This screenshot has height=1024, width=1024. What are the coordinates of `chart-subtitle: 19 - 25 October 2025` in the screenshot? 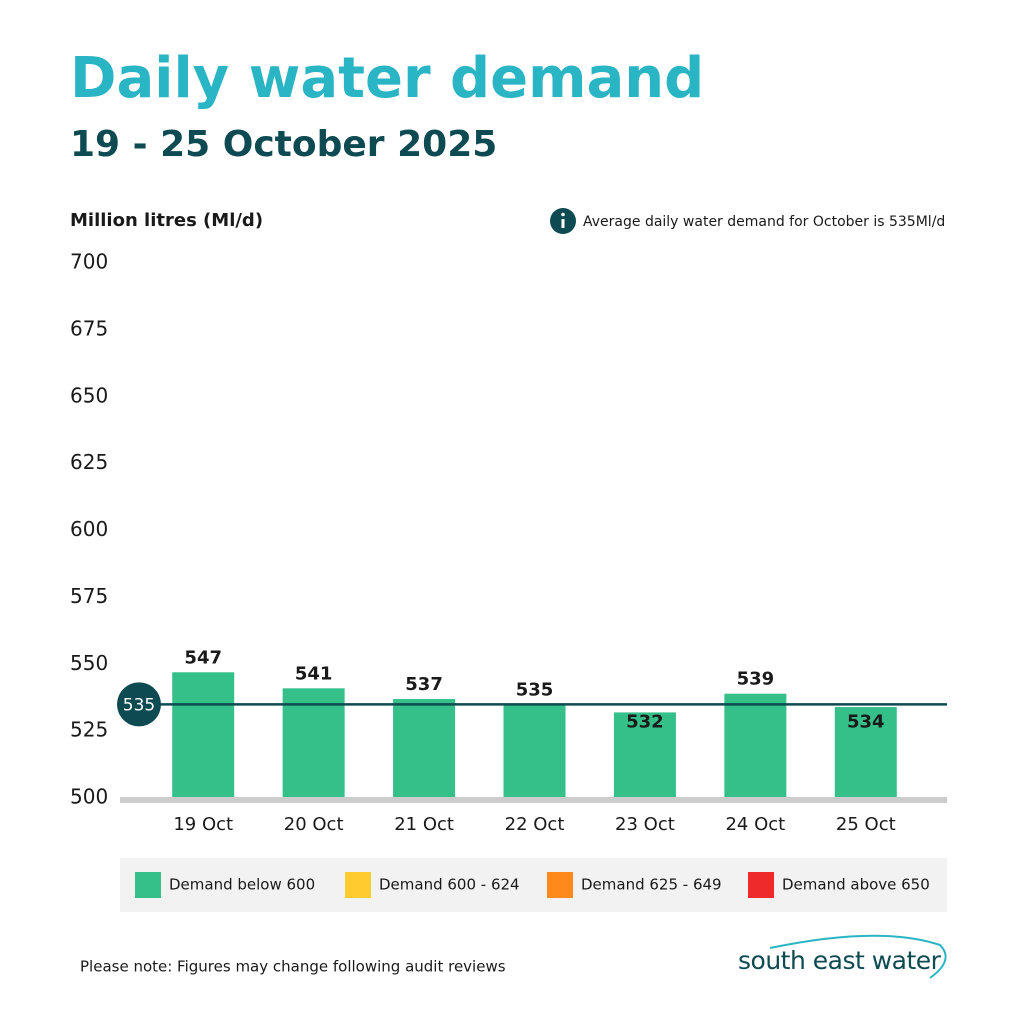 It's located at (283, 144).